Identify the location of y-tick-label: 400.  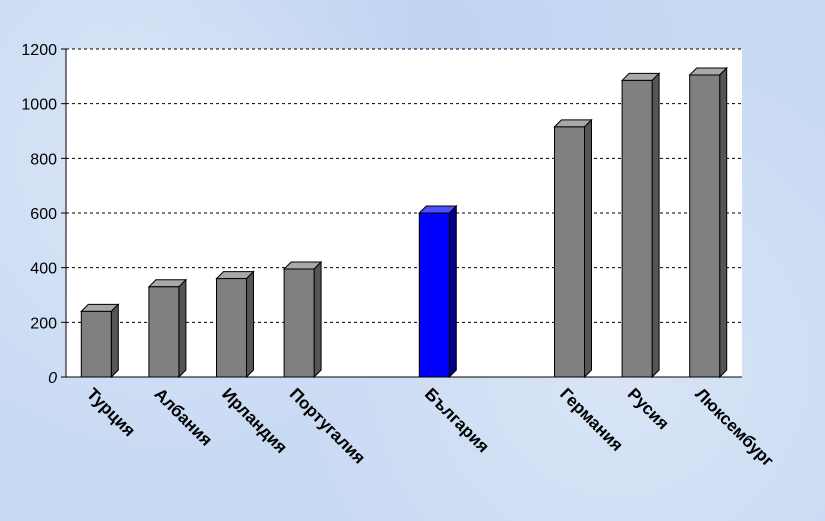
(43, 269).